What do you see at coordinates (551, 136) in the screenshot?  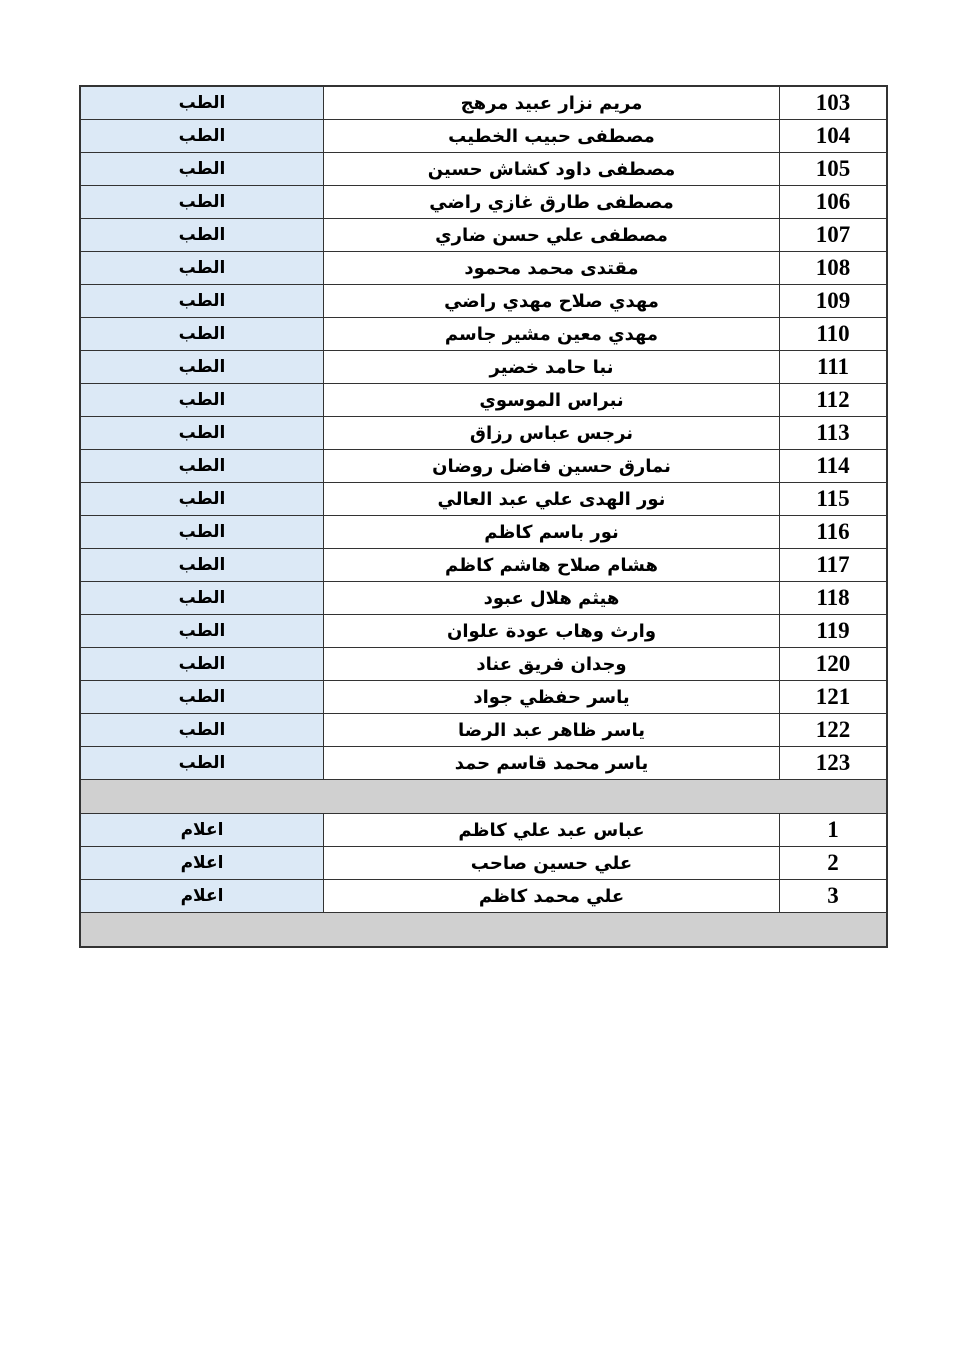 I see `name-cell: مصطفى حبيب الخطيب` at bounding box center [551, 136].